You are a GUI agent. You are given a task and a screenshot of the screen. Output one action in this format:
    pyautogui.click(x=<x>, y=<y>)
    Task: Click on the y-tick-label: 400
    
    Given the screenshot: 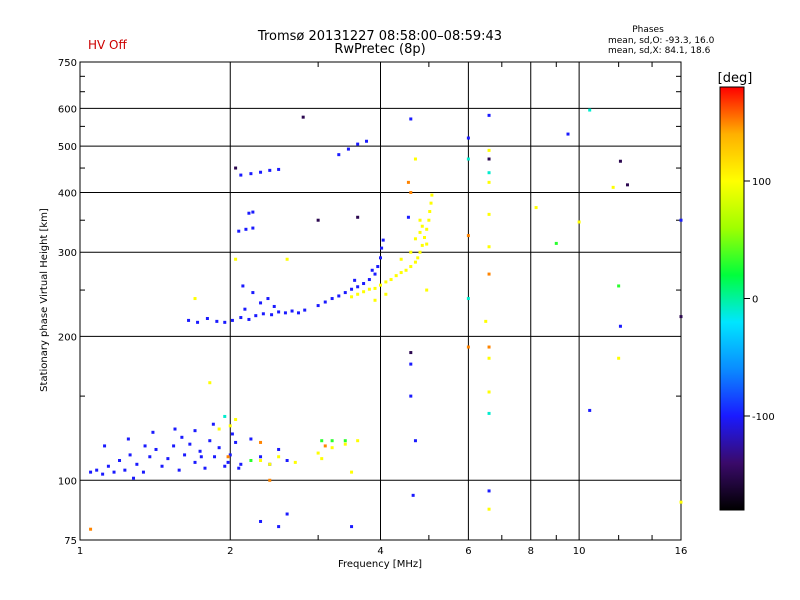 What is the action you would take?
    pyautogui.click(x=67, y=193)
    